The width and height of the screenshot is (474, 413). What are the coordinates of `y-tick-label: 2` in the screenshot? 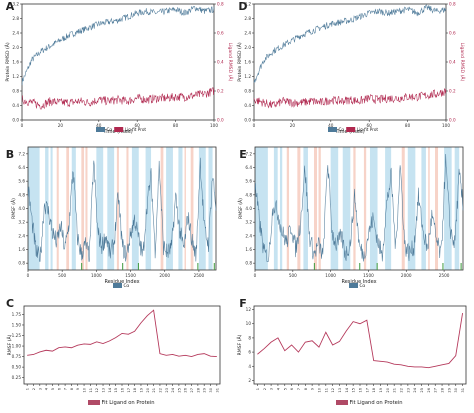 It's located at (249, 380).